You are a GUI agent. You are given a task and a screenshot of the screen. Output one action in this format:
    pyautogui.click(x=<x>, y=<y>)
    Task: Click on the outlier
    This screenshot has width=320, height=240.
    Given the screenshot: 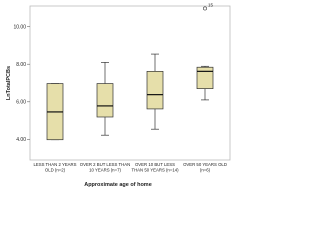 What is the action you would take?
    pyautogui.click(x=205, y=8)
    